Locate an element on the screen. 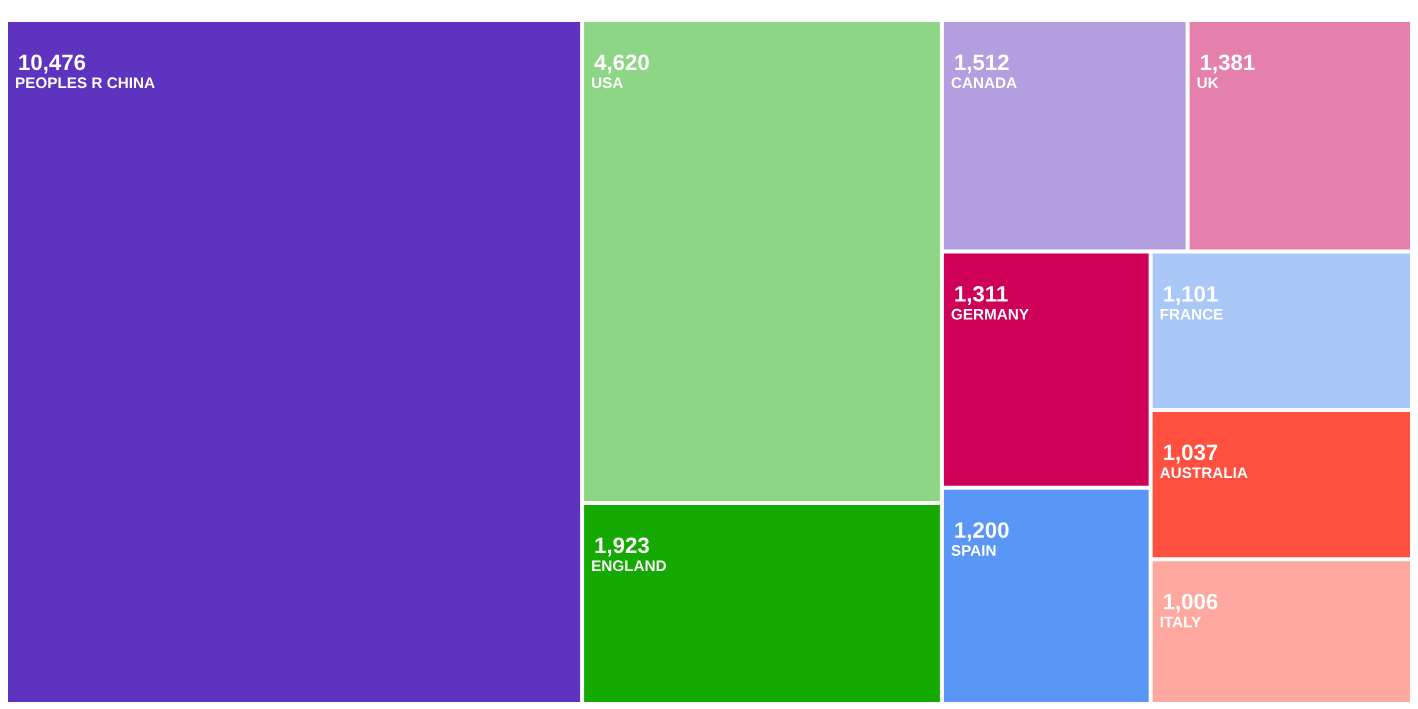 Image resolution: width=1418 pixels, height=709 pixels. category-label: ENGLAND is located at coordinates (629, 566).